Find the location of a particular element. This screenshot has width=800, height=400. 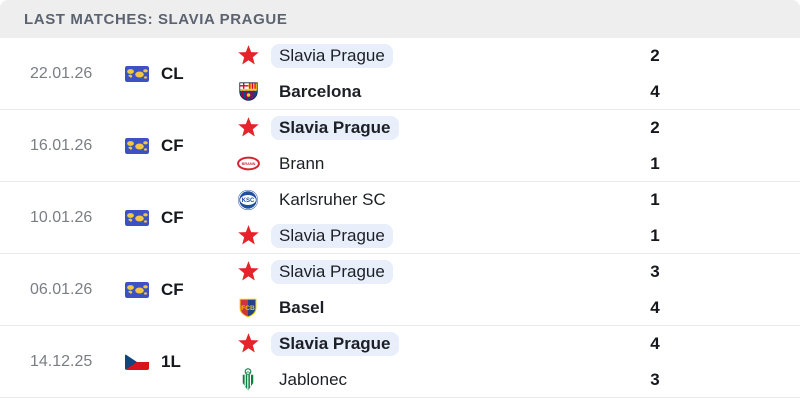

teams: Slavia Prague FCB Basel is located at coordinates (372, 290).